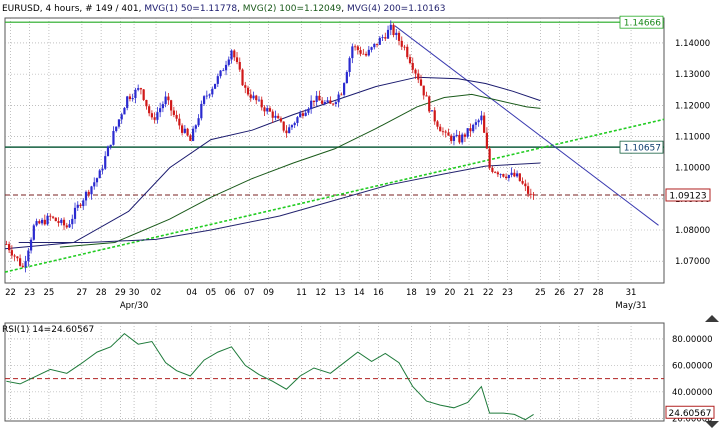 The width and height of the screenshot is (720, 432). Describe the element at coordinates (430, 293) in the screenshot. I see `time-tick-label: 19` at that location.